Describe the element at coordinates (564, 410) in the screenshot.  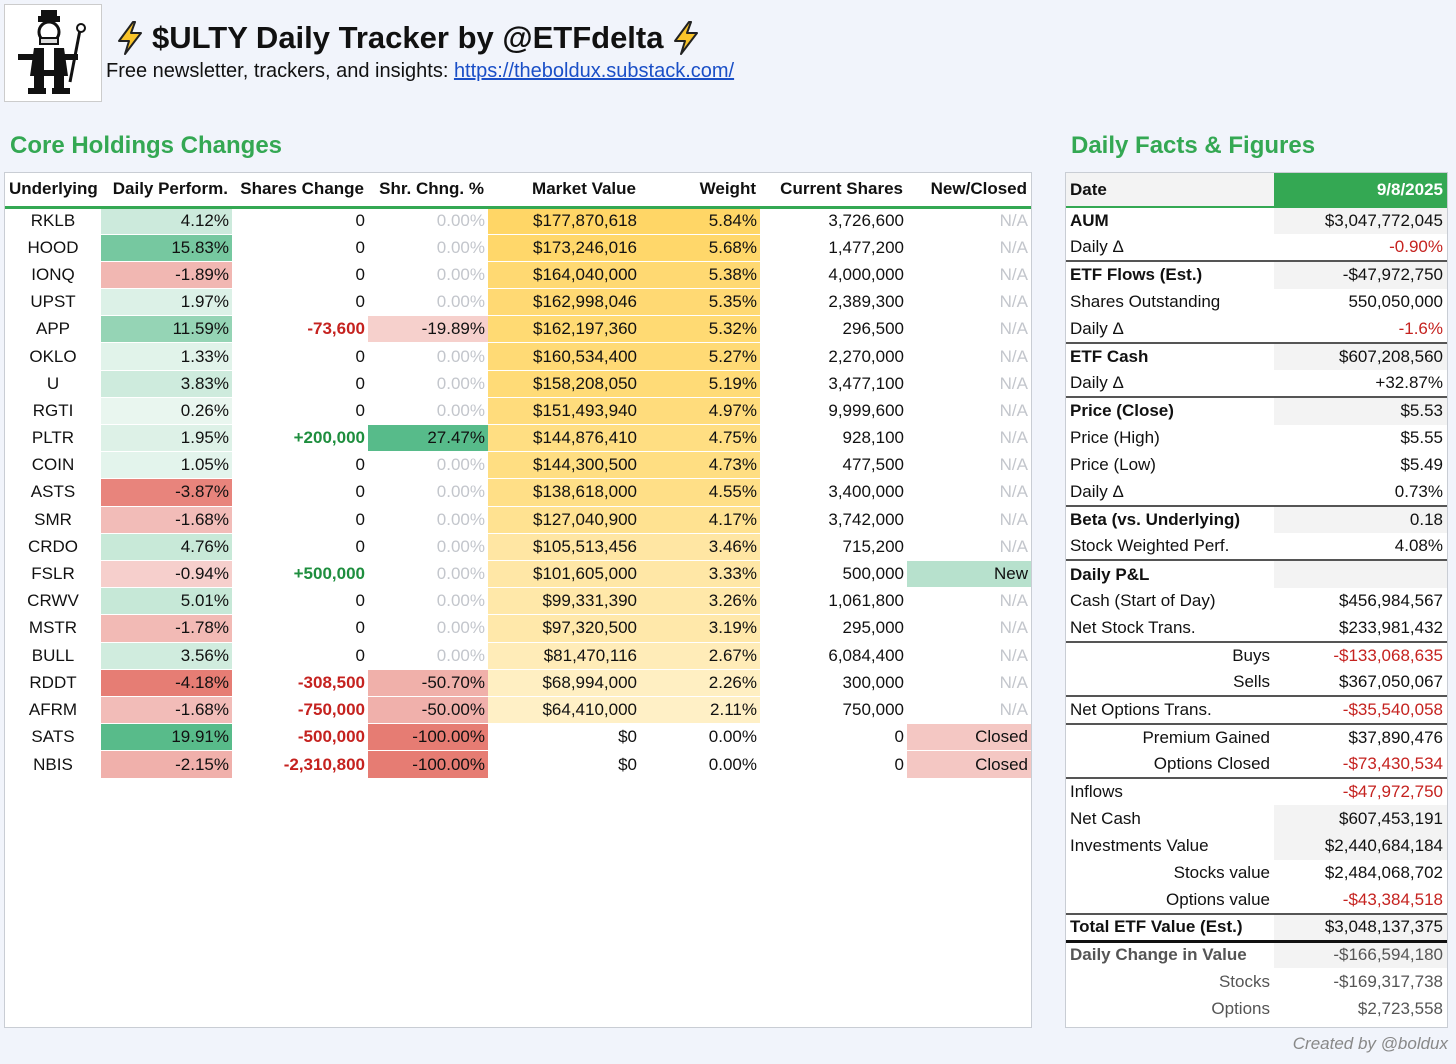
I see `market-value-cell: $151,493,940` at that location.